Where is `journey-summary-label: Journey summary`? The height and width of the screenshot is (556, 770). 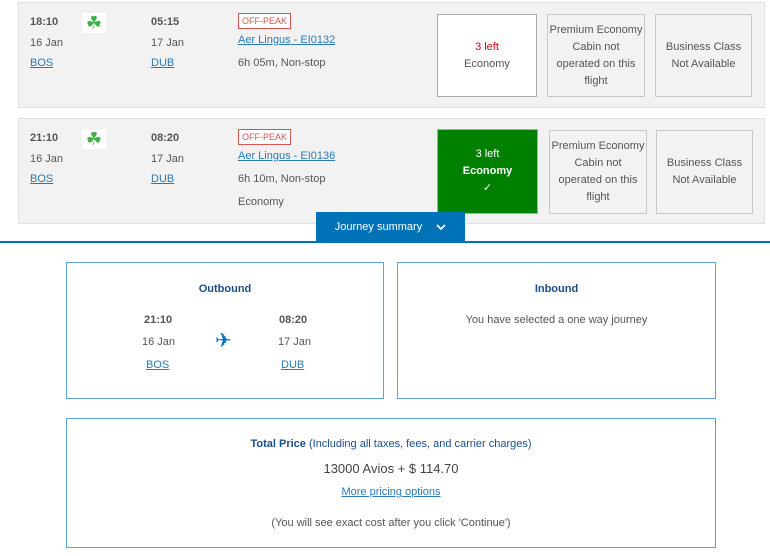 journey-summary-label: Journey summary is located at coordinates (378, 227).